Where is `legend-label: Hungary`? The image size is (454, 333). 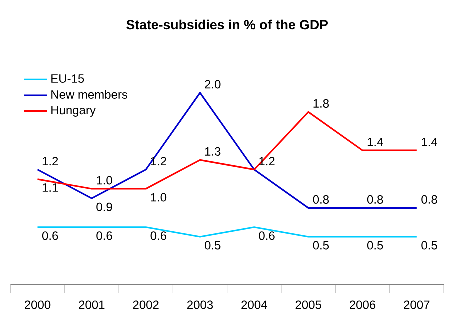 legend-label: Hungary is located at coordinates (74, 111).